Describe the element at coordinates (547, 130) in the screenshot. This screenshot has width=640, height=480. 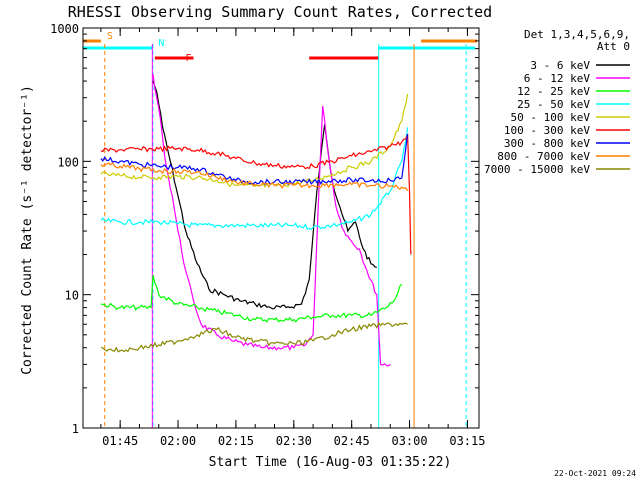
I see `legend-entry-label: 100 - 300 keV` at that location.